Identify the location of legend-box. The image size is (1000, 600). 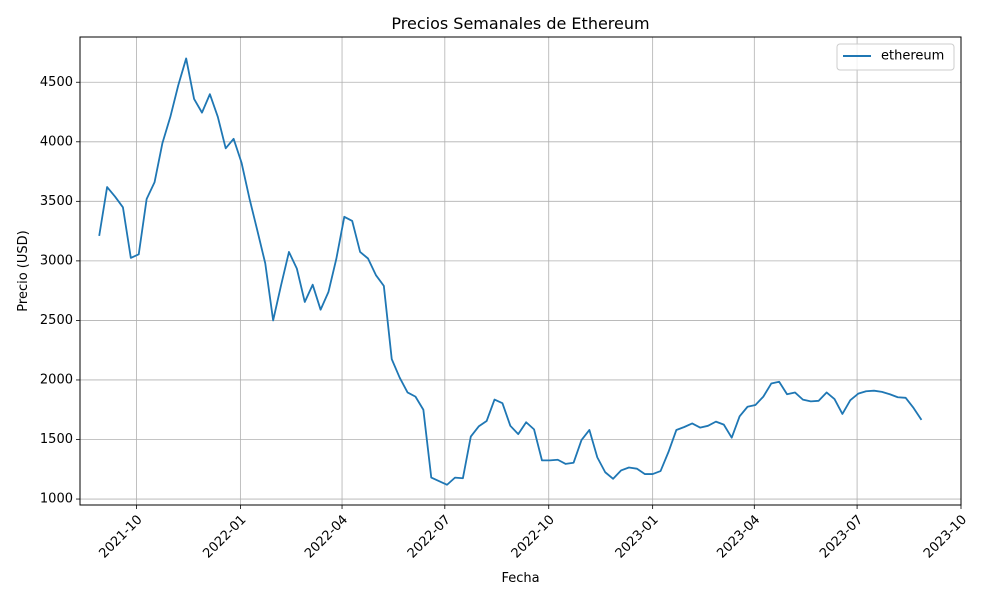
(895, 57).